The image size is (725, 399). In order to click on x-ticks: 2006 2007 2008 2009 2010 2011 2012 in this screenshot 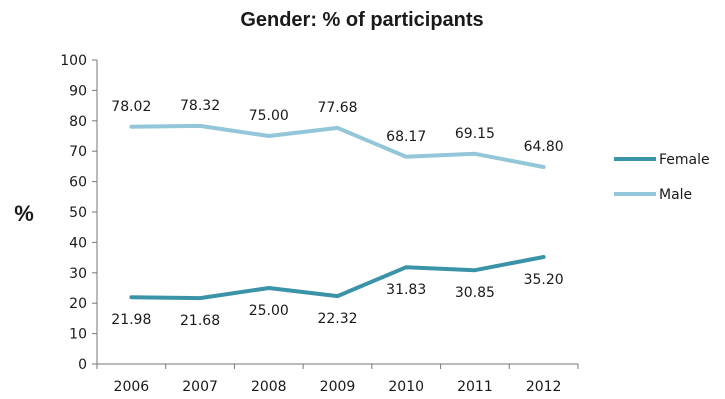, I will do `click(337, 379)`.